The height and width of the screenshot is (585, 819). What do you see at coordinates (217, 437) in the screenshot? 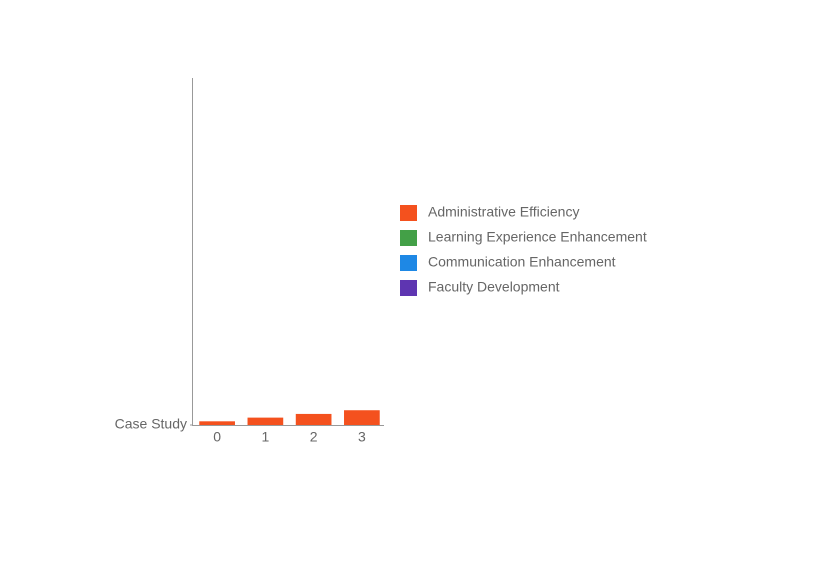
I see `x-tick-label: 0` at bounding box center [217, 437].